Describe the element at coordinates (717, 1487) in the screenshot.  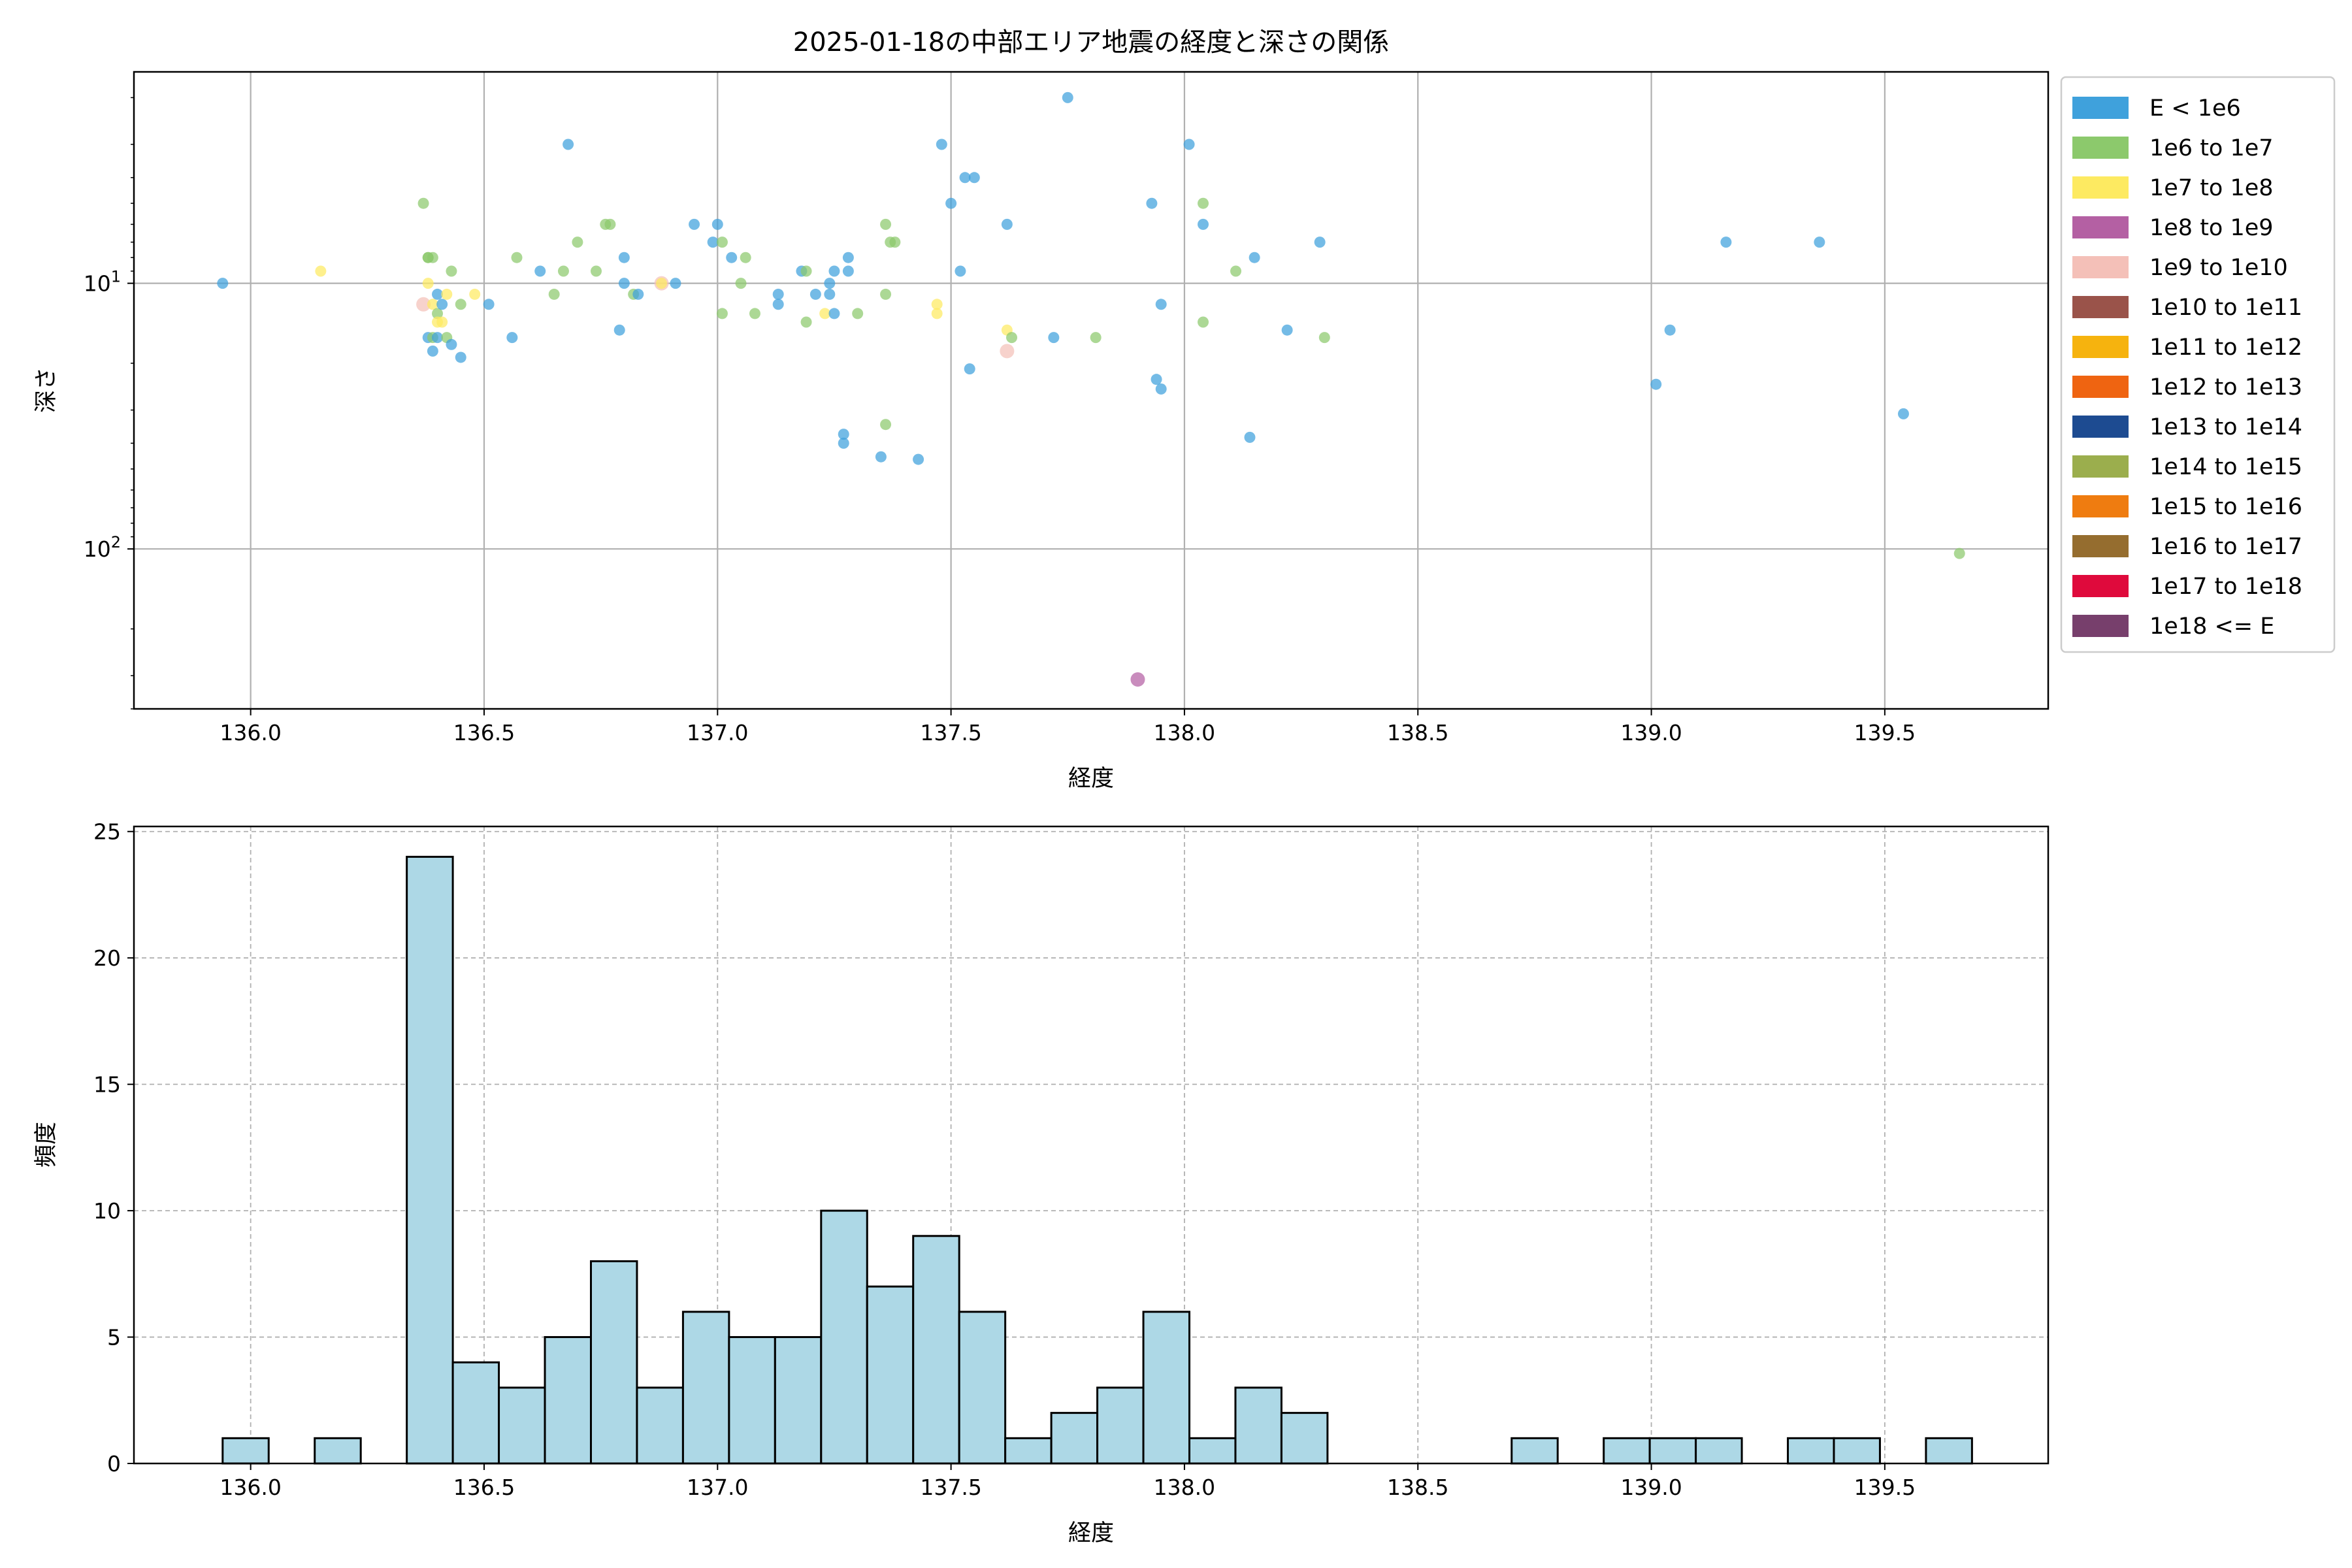
I see `histogram-x-tick-label: 137.0` at that location.